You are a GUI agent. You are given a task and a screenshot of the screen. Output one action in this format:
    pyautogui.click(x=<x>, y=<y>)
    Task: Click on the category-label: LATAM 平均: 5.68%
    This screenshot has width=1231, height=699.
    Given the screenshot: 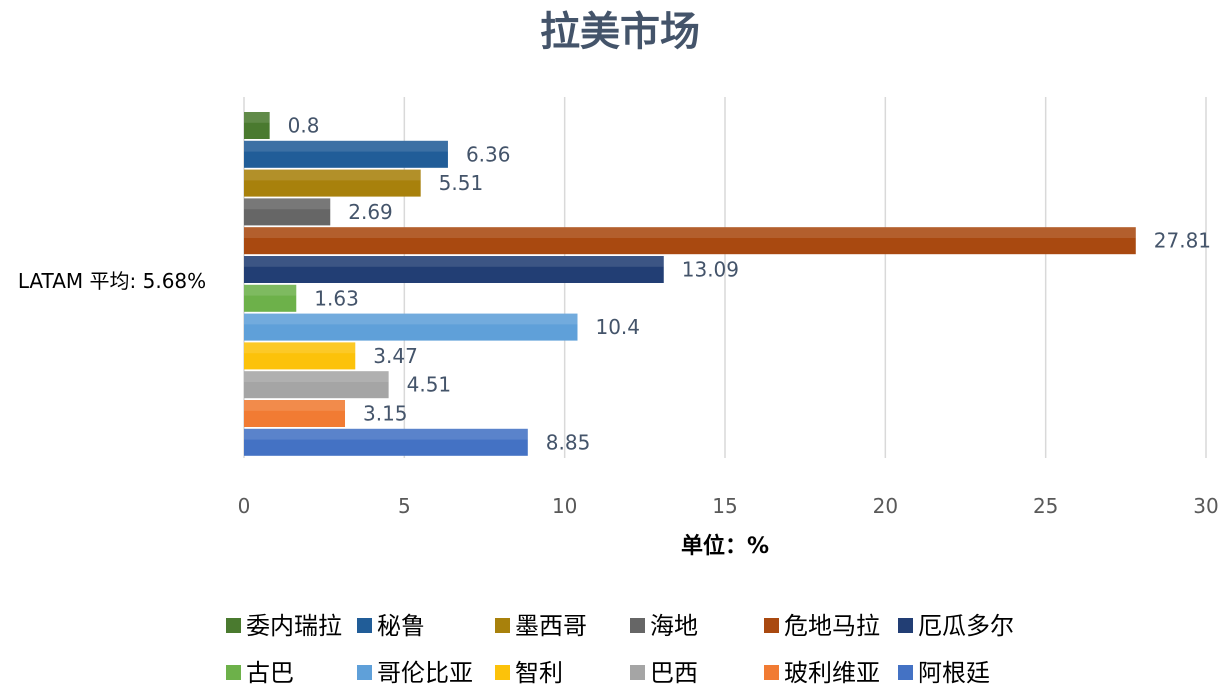 What is the action you would take?
    pyautogui.click(x=112, y=281)
    